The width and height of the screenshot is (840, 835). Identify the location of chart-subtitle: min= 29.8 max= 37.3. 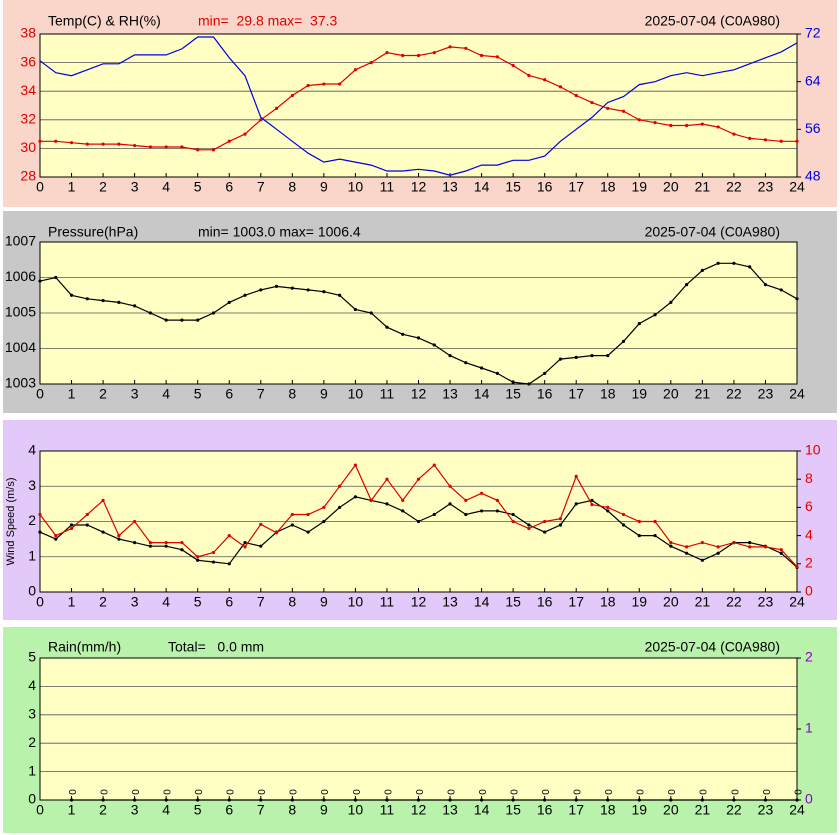
(268, 21).